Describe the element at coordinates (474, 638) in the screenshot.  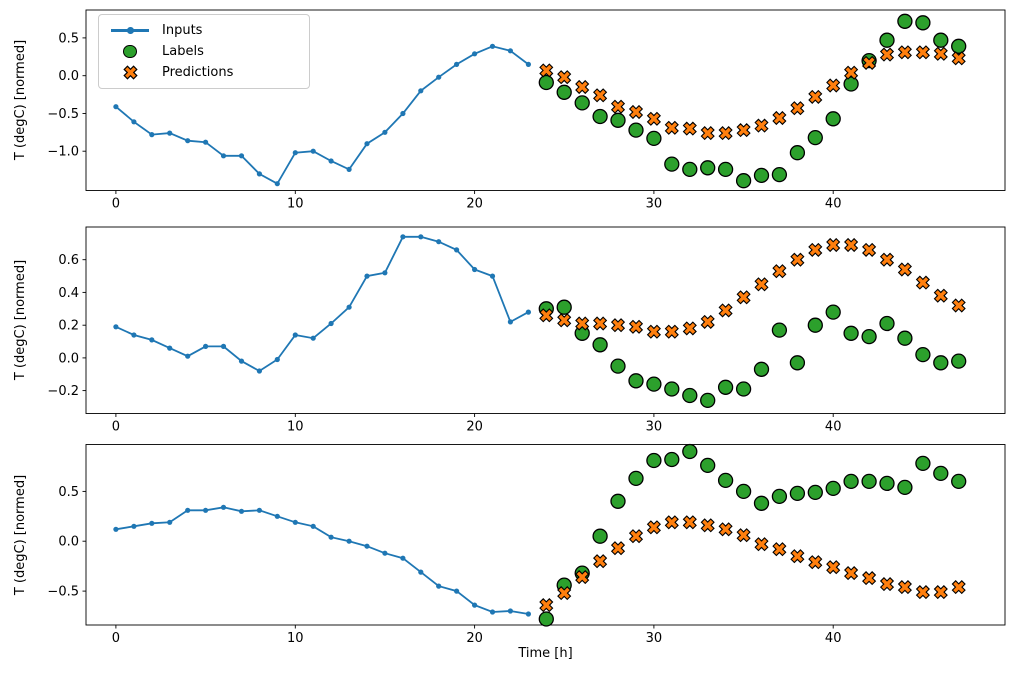
I see `x-tick-label: 20` at that location.